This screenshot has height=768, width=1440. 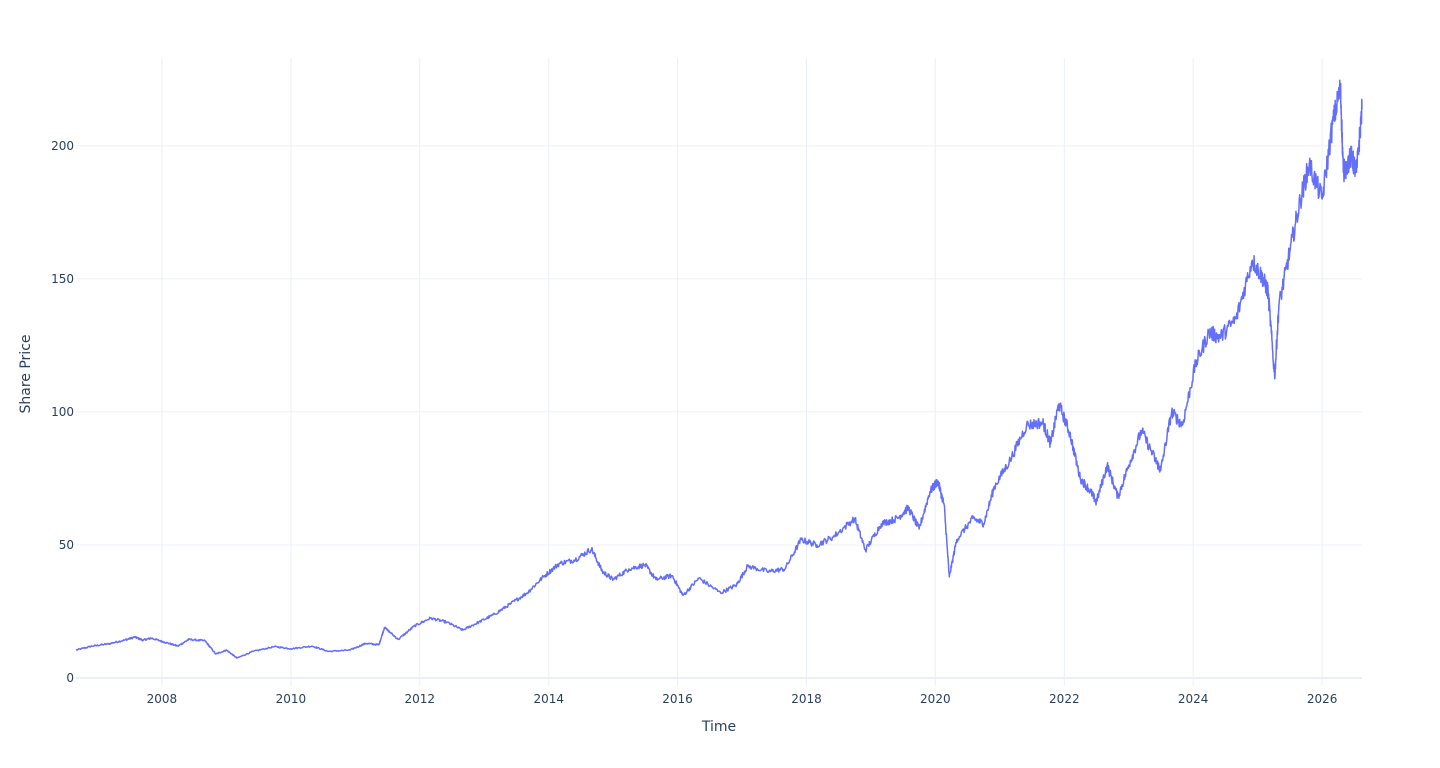 What do you see at coordinates (1193, 699) in the screenshot?
I see `x-tick-label: 2024` at bounding box center [1193, 699].